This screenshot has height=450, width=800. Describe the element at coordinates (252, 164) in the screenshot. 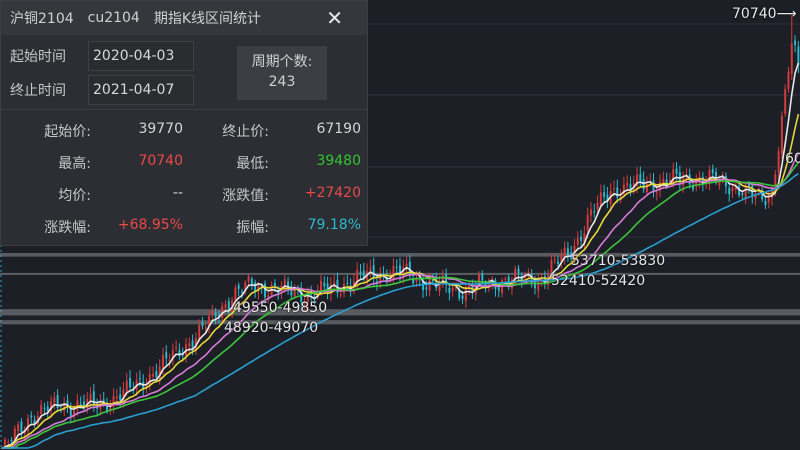

I see `stat-label: 最低:` at that location.